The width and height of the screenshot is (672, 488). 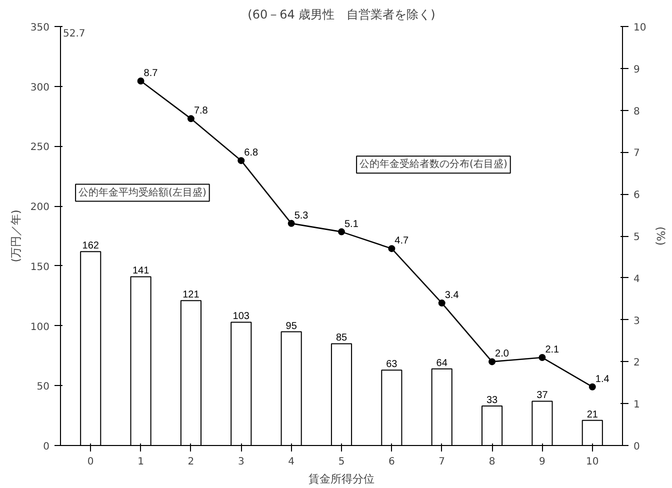 I want to click on data-label: 6.8, so click(x=251, y=153).